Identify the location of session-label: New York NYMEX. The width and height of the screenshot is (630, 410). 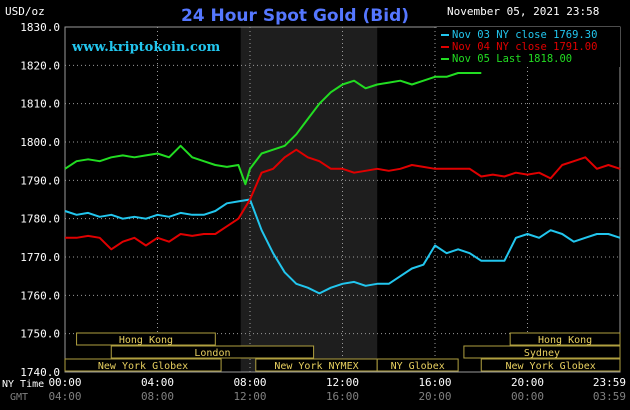
(316, 366).